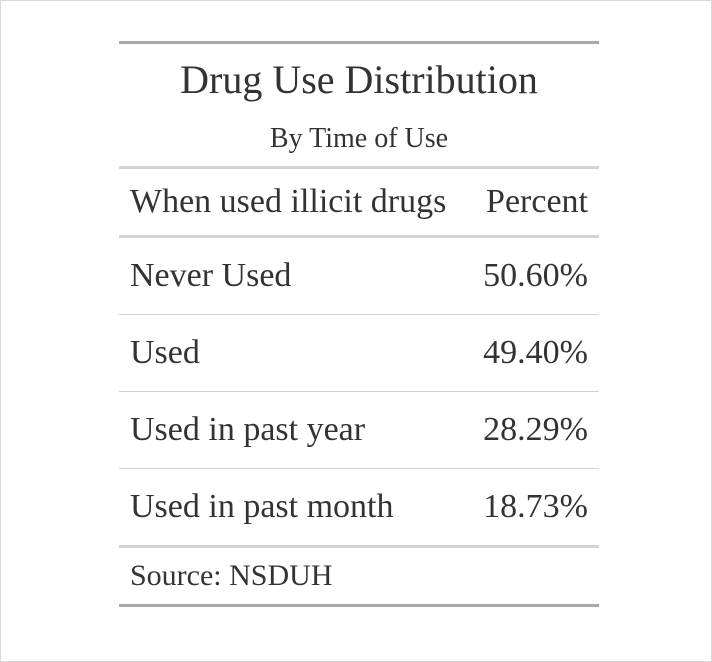  What do you see at coordinates (359, 353) in the screenshot?
I see `table-row: Used 49.40%` at bounding box center [359, 353].